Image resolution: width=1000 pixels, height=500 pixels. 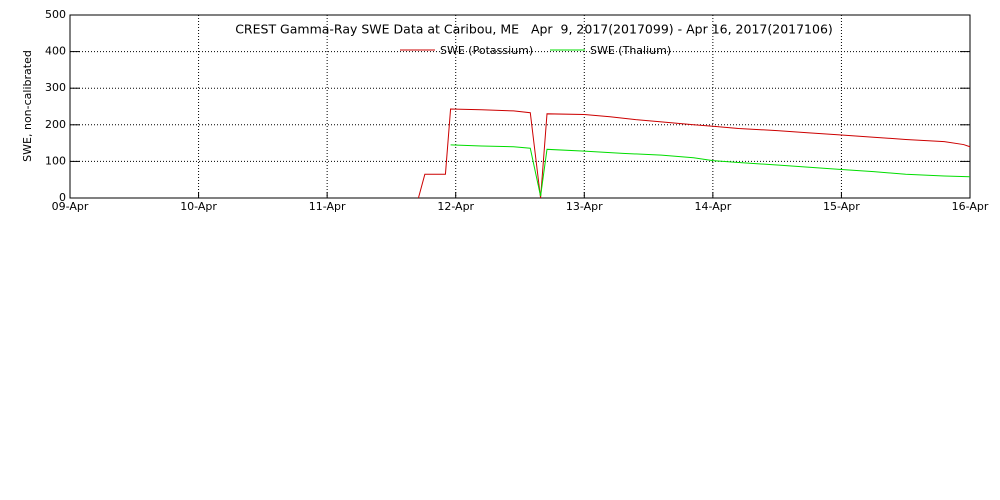 I want to click on x-tick-label: 12-Apr, so click(x=455, y=206).